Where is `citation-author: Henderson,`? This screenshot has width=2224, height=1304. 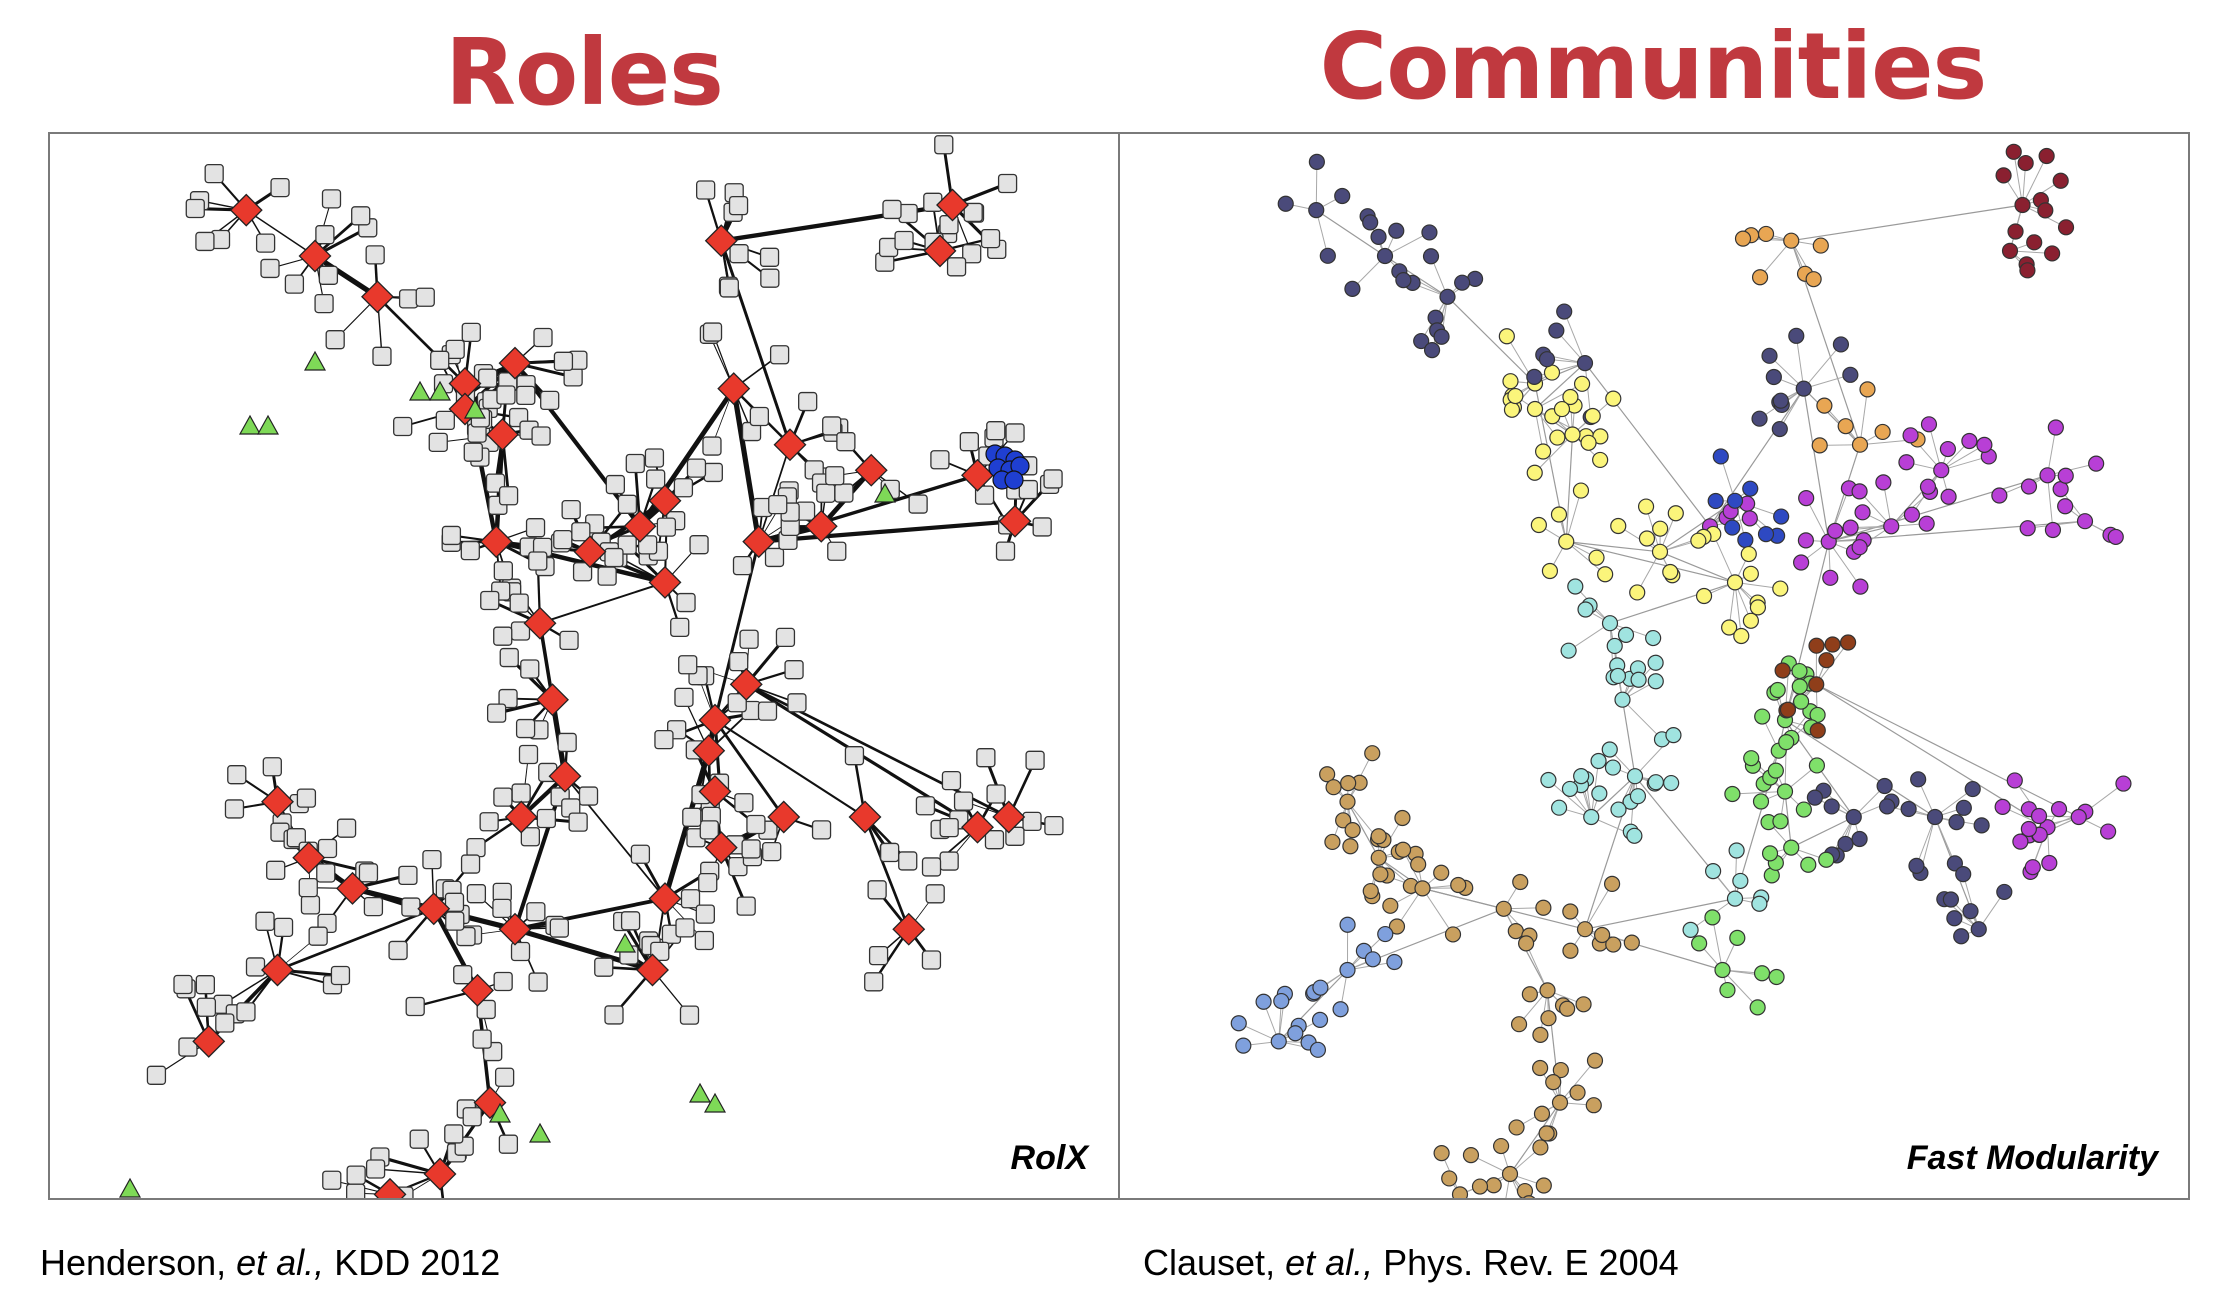
citation-author: Henderson, is located at coordinates (138, 1262).